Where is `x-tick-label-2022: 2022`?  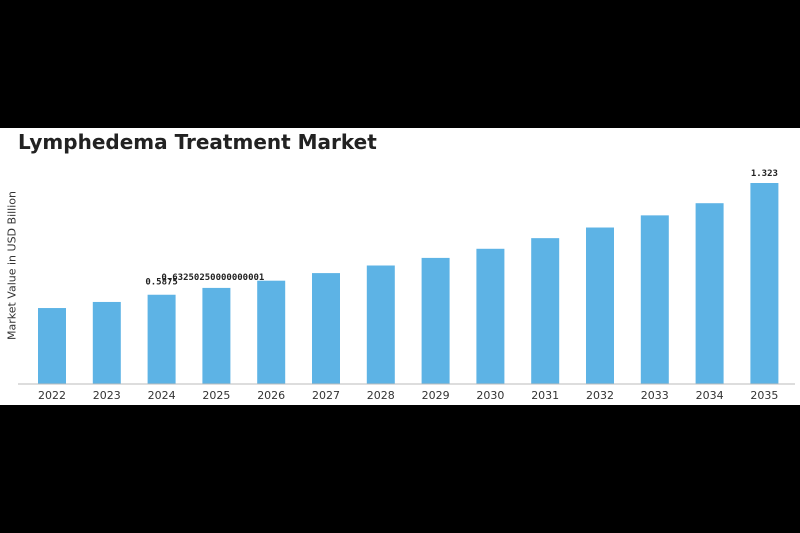 x-tick-label-2022: 2022 is located at coordinates (52, 395).